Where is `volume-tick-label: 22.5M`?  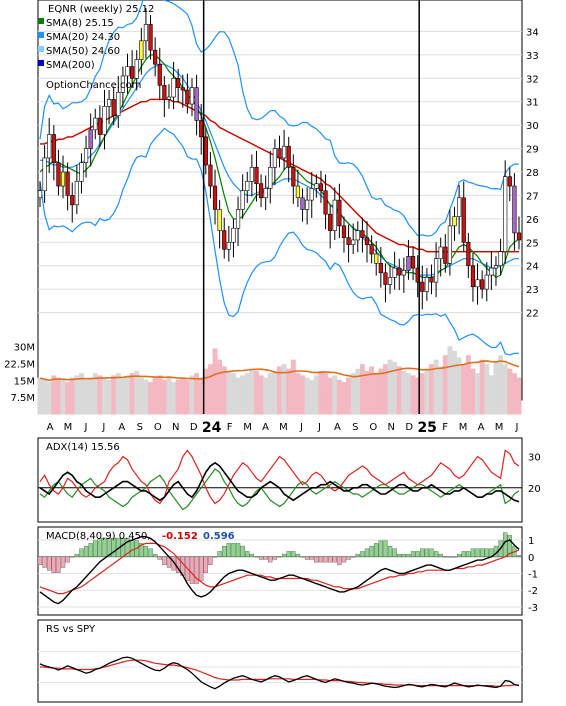 volume-tick-label: 22.5M is located at coordinates (19, 365).